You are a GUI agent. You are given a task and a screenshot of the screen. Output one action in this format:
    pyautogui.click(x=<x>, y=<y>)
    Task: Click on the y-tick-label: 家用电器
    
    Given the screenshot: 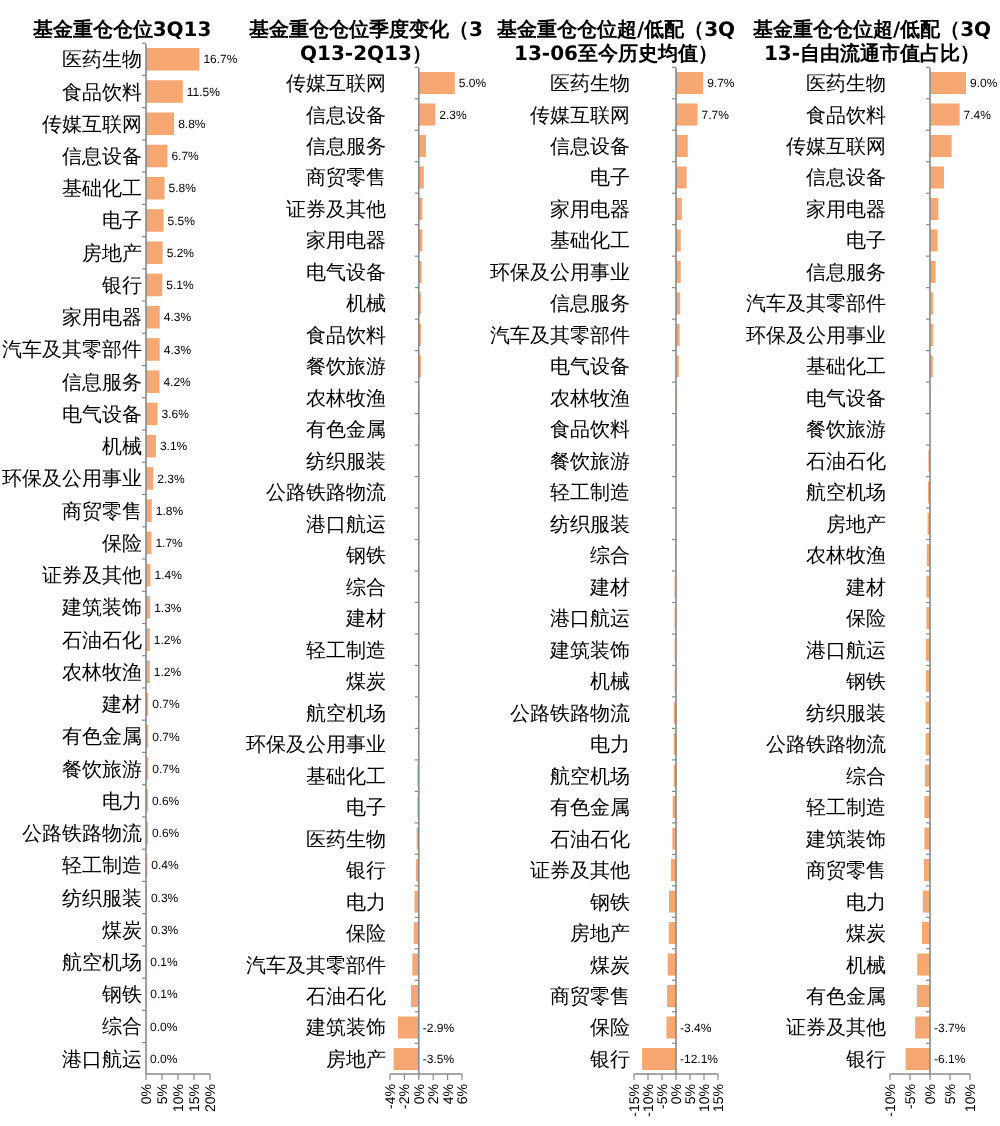 What is the action you would take?
    pyautogui.click(x=846, y=209)
    